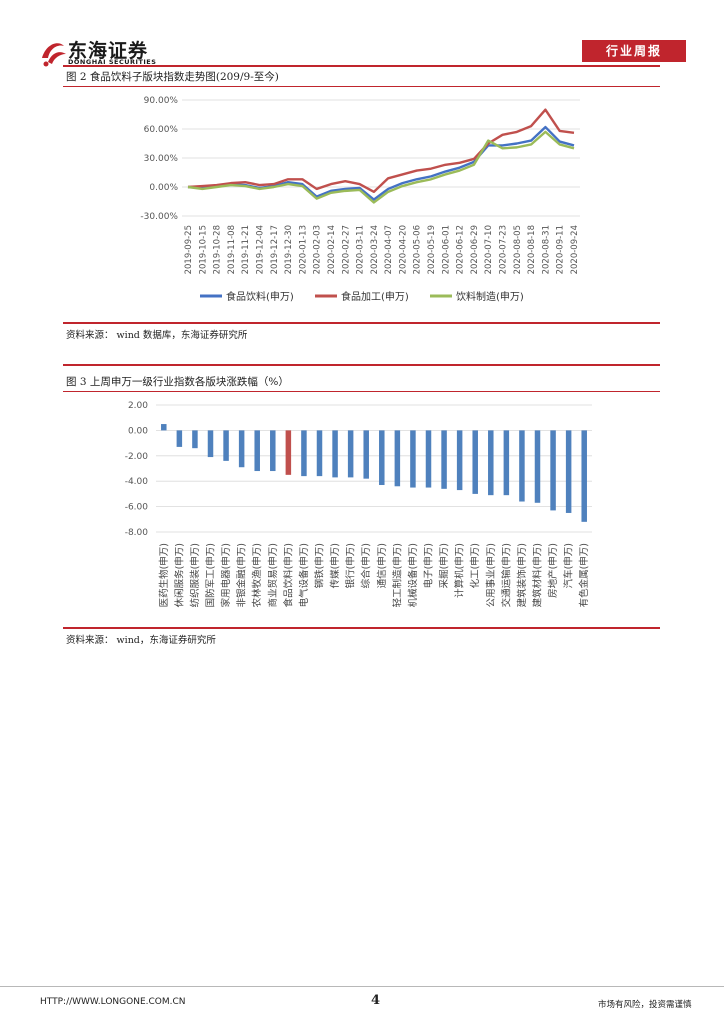 The height and width of the screenshot is (1024, 724). I want to click on figure3-title: 图 3 上周申万一级行业指数各版块涨跌幅（%）, so click(177, 382).